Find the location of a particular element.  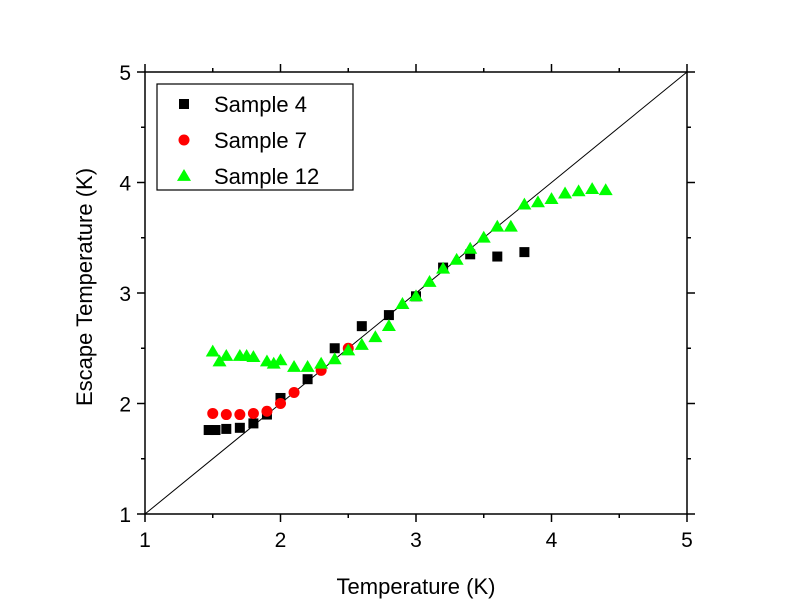

x-axis-title: Temperature (K) is located at coordinates (416, 586).